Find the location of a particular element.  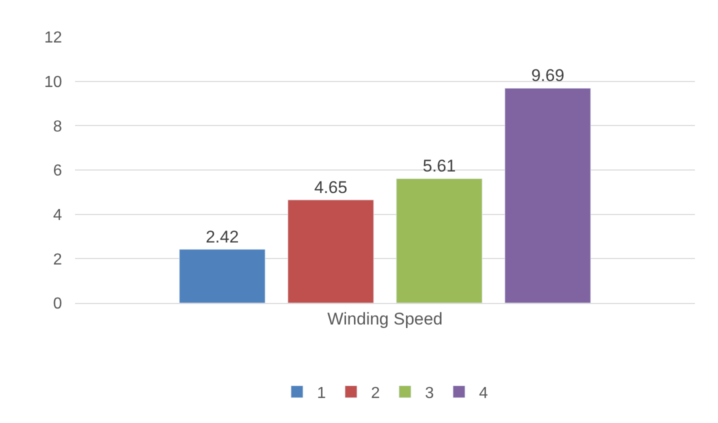

y-tick-label: 2 is located at coordinates (57, 259).